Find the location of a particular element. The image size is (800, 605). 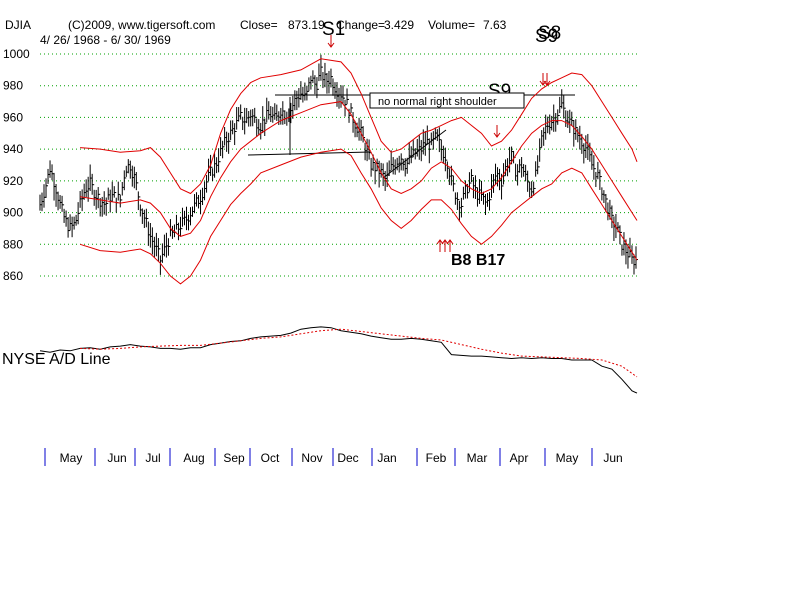

ad-line is located at coordinates (338, 360).